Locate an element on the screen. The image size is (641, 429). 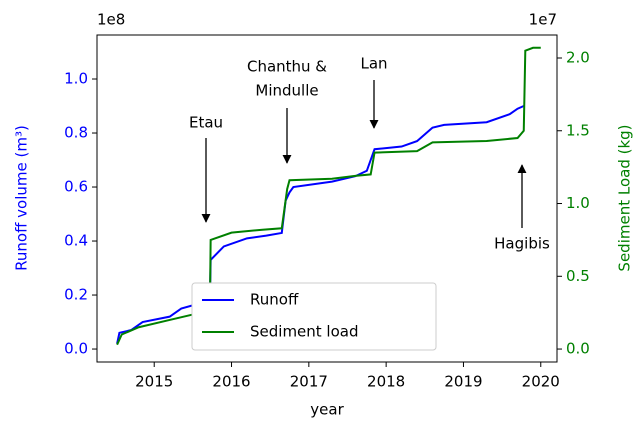
y-tick-label: 0.2 is located at coordinates (76, 295).